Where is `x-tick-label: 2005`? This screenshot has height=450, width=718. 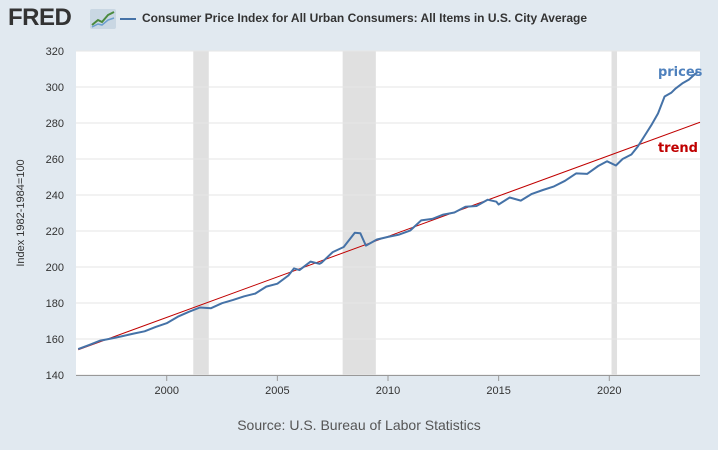 x-tick-label: 2005 is located at coordinates (277, 391).